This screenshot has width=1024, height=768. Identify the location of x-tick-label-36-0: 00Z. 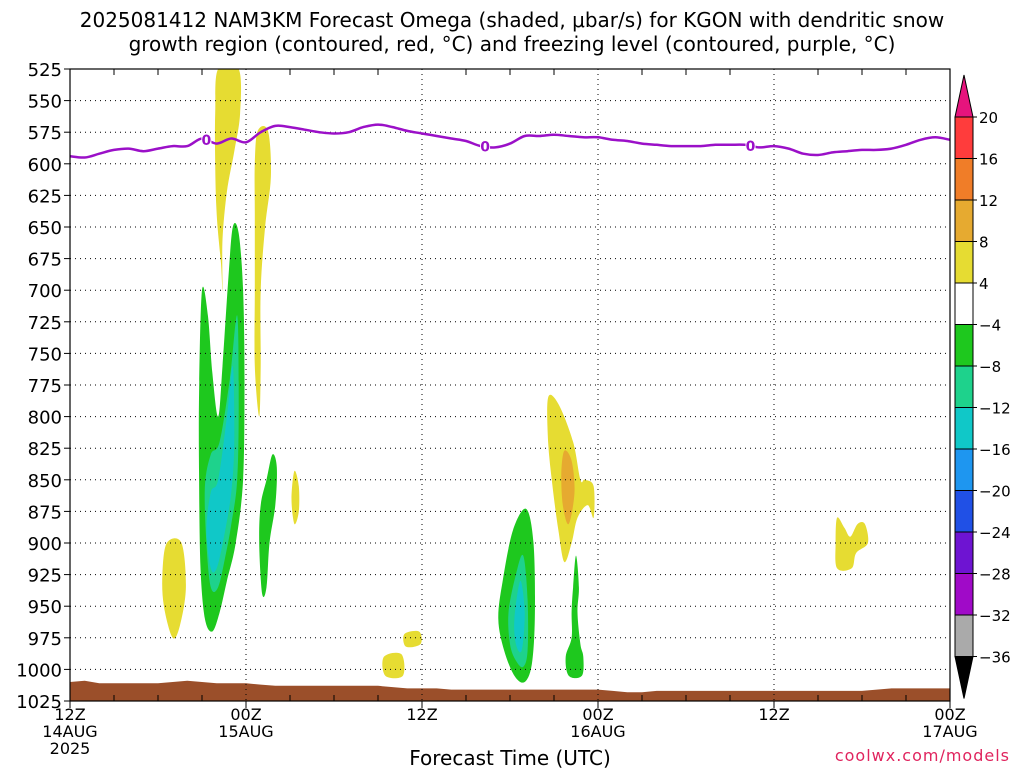
(597, 714).